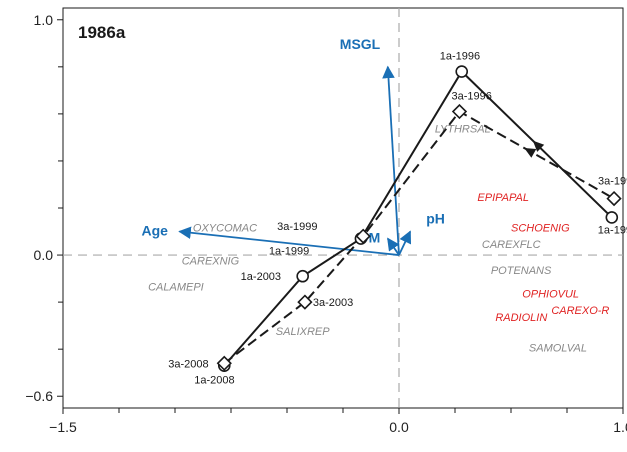 The width and height of the screenshot is (627, 452). Describe the element at coordinates (540, 229) in the screenshot. I see `species-label: SCHOENIG` at that location.